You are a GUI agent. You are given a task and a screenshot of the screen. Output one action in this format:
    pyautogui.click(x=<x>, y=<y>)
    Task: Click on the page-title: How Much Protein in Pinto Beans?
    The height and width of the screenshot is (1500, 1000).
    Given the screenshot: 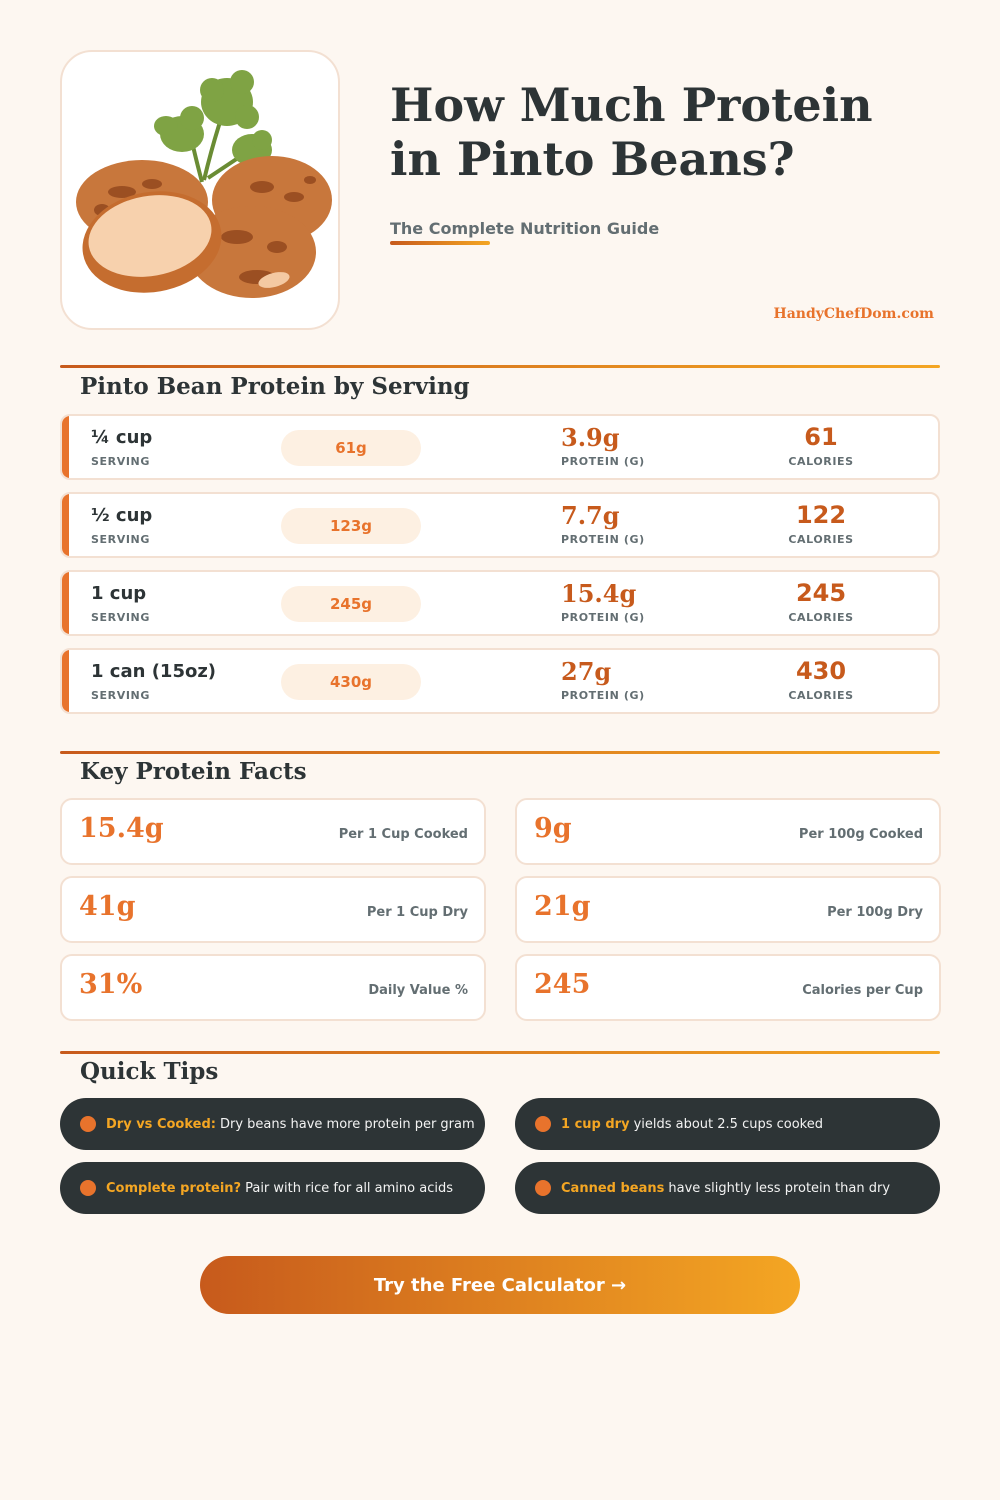 What is the action you would take?
    pyautogui.click(x=670, y=132)
    